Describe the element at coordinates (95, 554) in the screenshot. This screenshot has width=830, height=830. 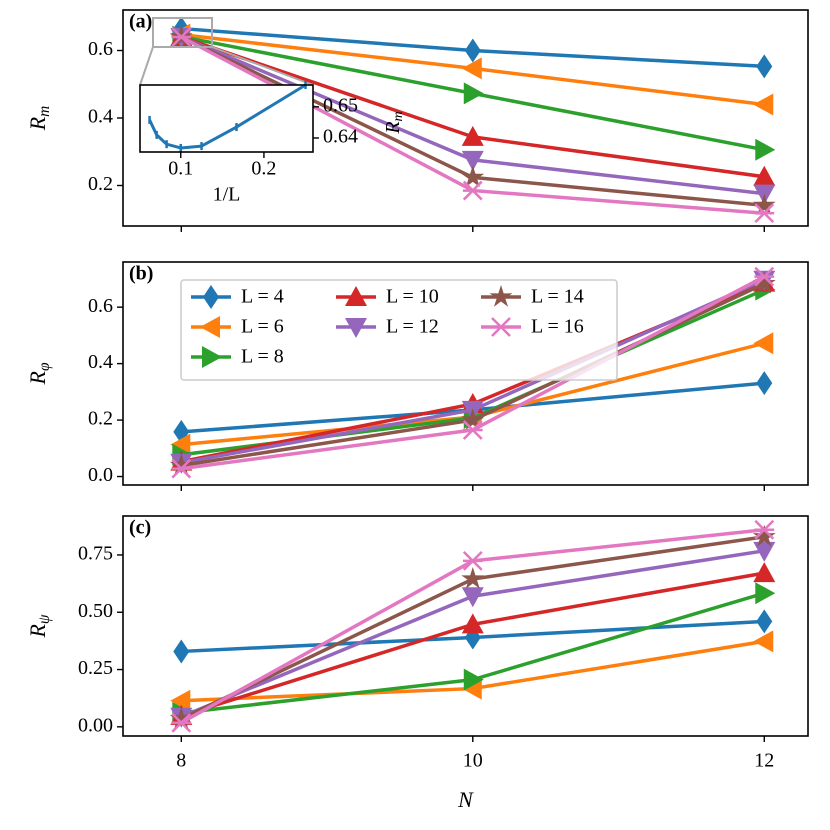
I see `y-tick-label: 0.75` at that location.